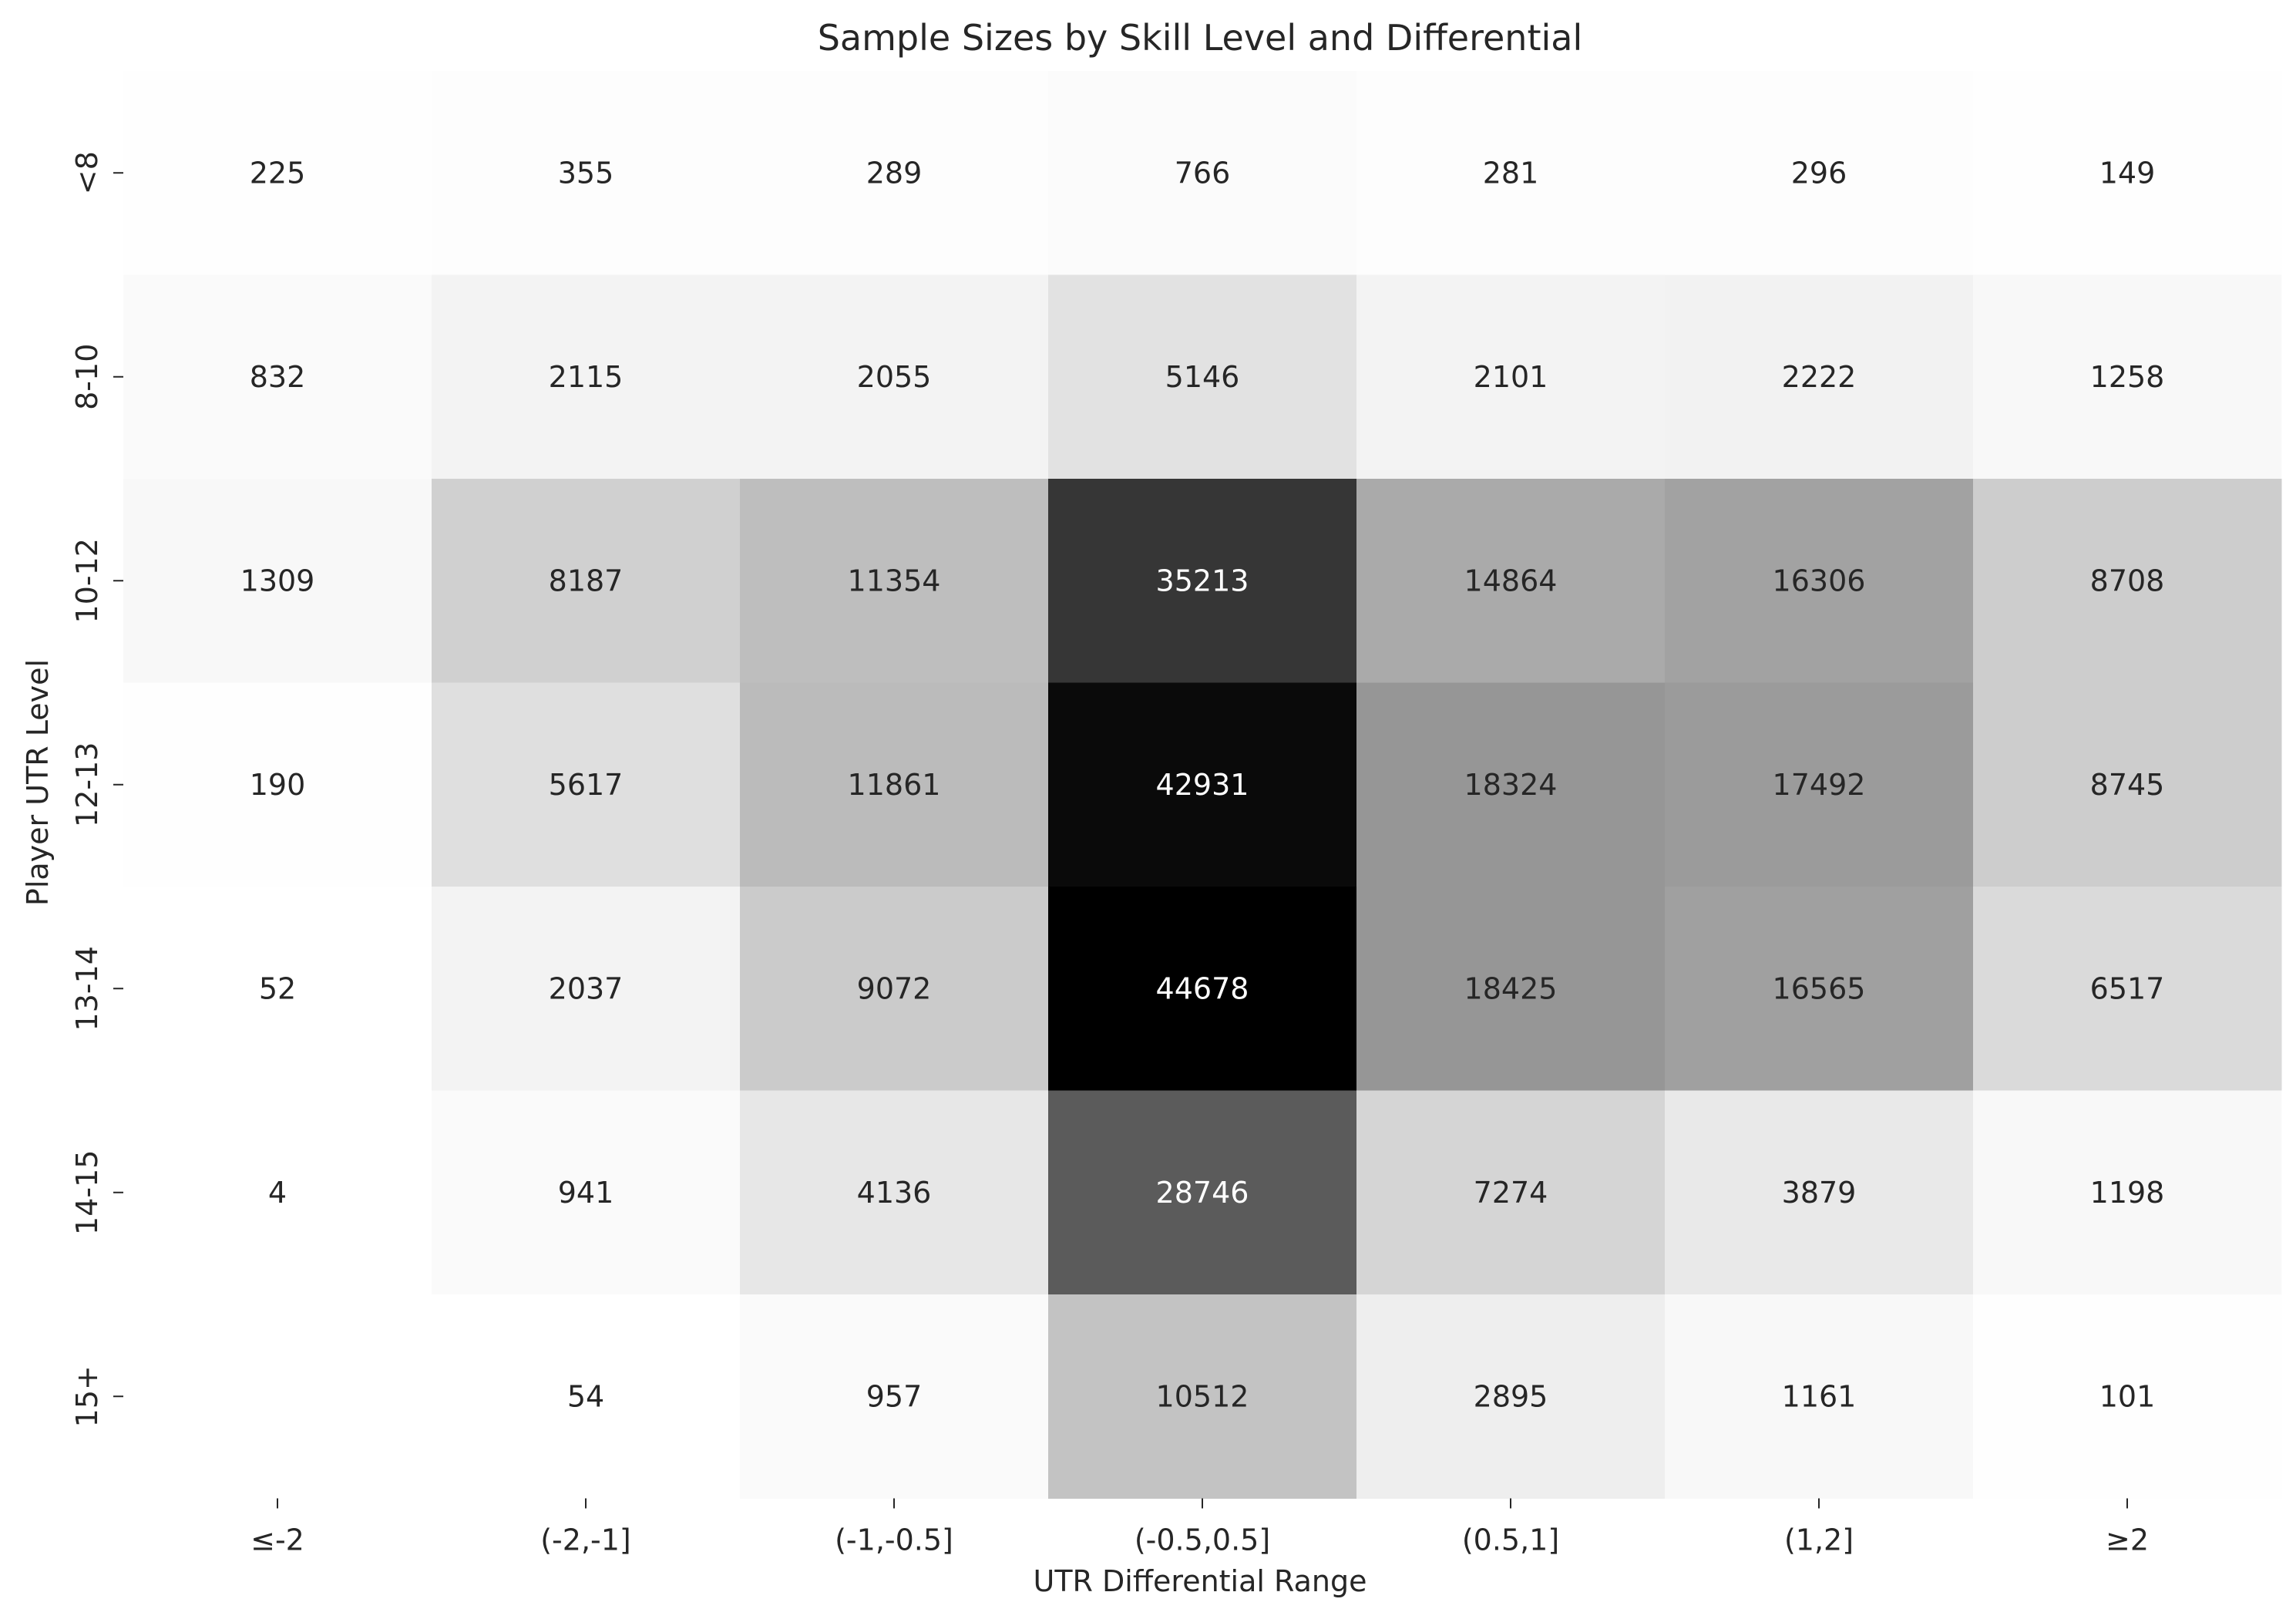  What do you see at coordinates (895, 988) in the screenshot?
I see `cell-value-label: 9072` at bounding box center [895, 988].